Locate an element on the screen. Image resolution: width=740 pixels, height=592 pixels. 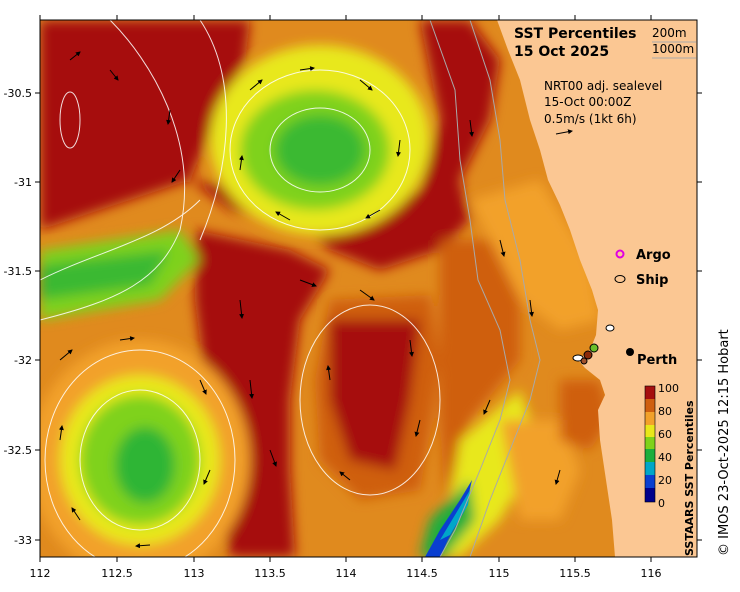
credit-label: © IMOS 23-Oct-2025 12:15 Hobart is located at coordinates (724, 442).